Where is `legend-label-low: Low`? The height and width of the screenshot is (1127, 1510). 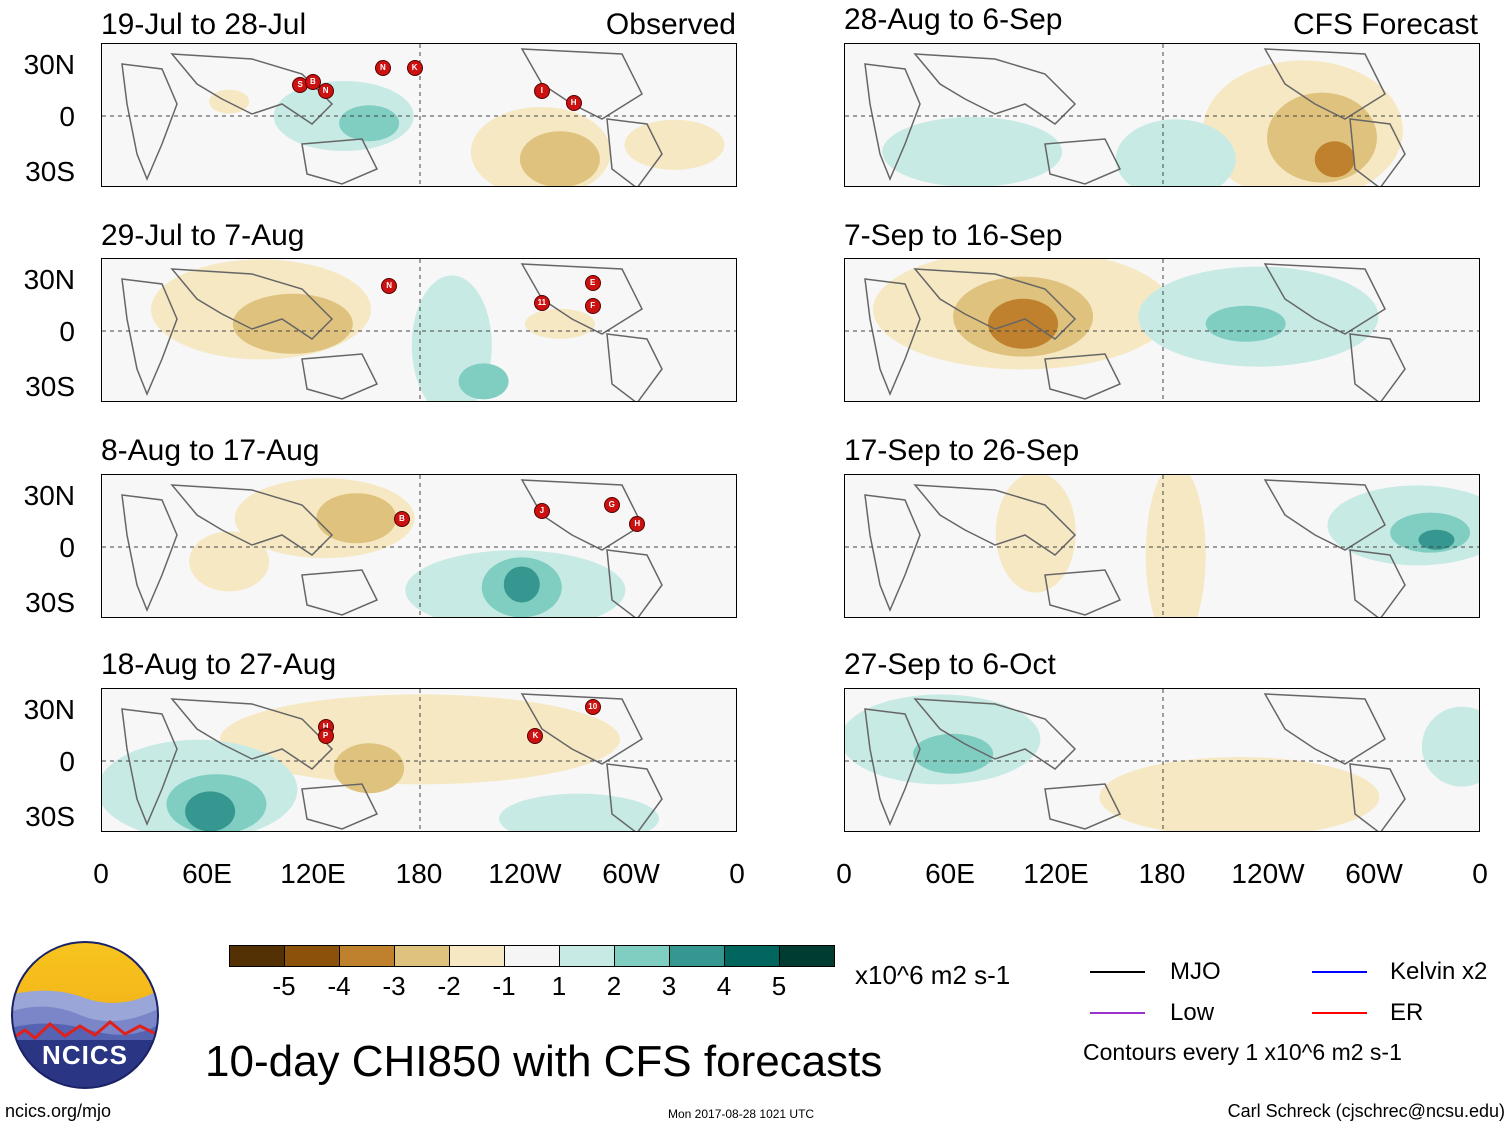
legend-label-low: Low is located at coordinates (1192, 1012).